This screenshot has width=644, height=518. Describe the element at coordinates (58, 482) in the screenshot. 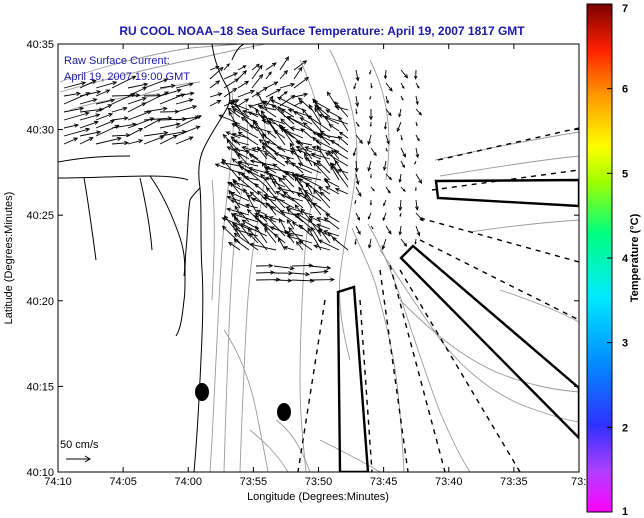

I see `x-tick-label: 74:10` at that location.